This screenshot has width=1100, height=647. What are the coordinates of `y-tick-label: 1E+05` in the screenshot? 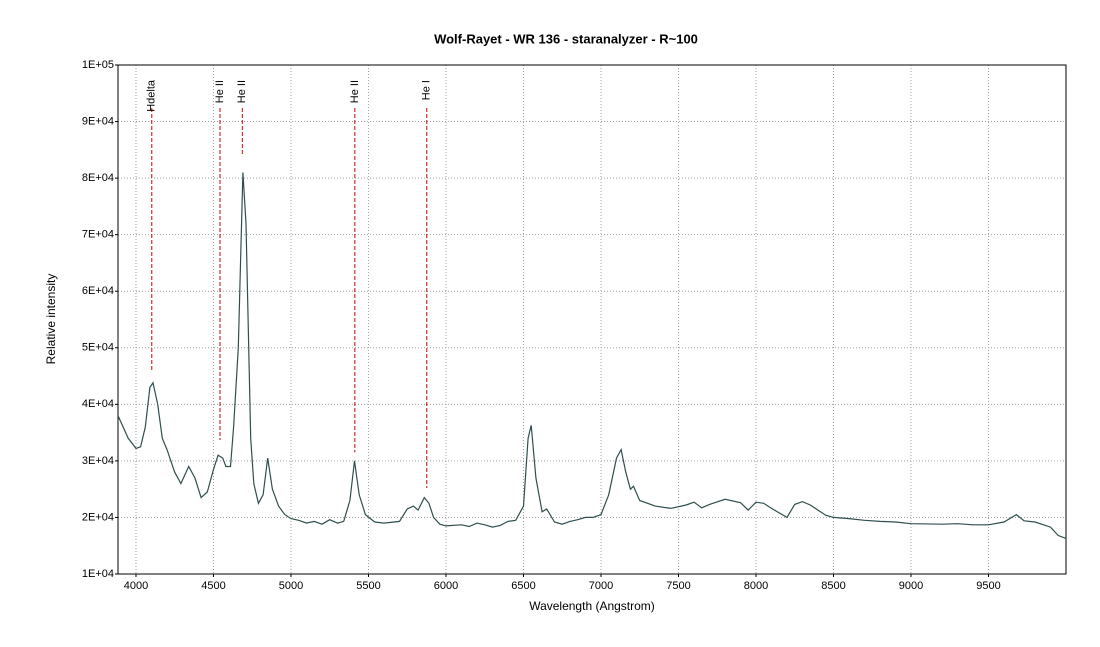 It's located at (98, 65).